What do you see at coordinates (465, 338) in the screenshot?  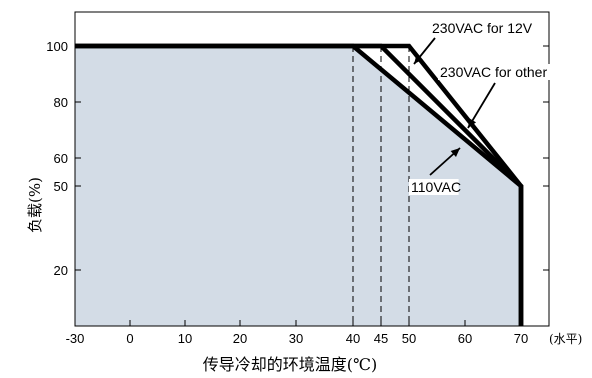 I see `x-tick-label: 60` at bounding box center [465, 338].